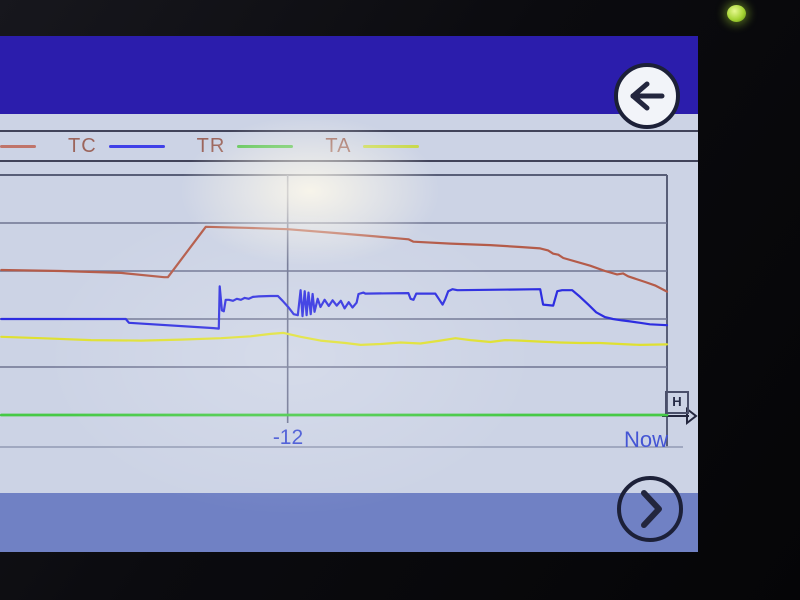 The width and height of the screenshot is (800, 600). I want to click on arrow-left-icon, so click(647, 96).